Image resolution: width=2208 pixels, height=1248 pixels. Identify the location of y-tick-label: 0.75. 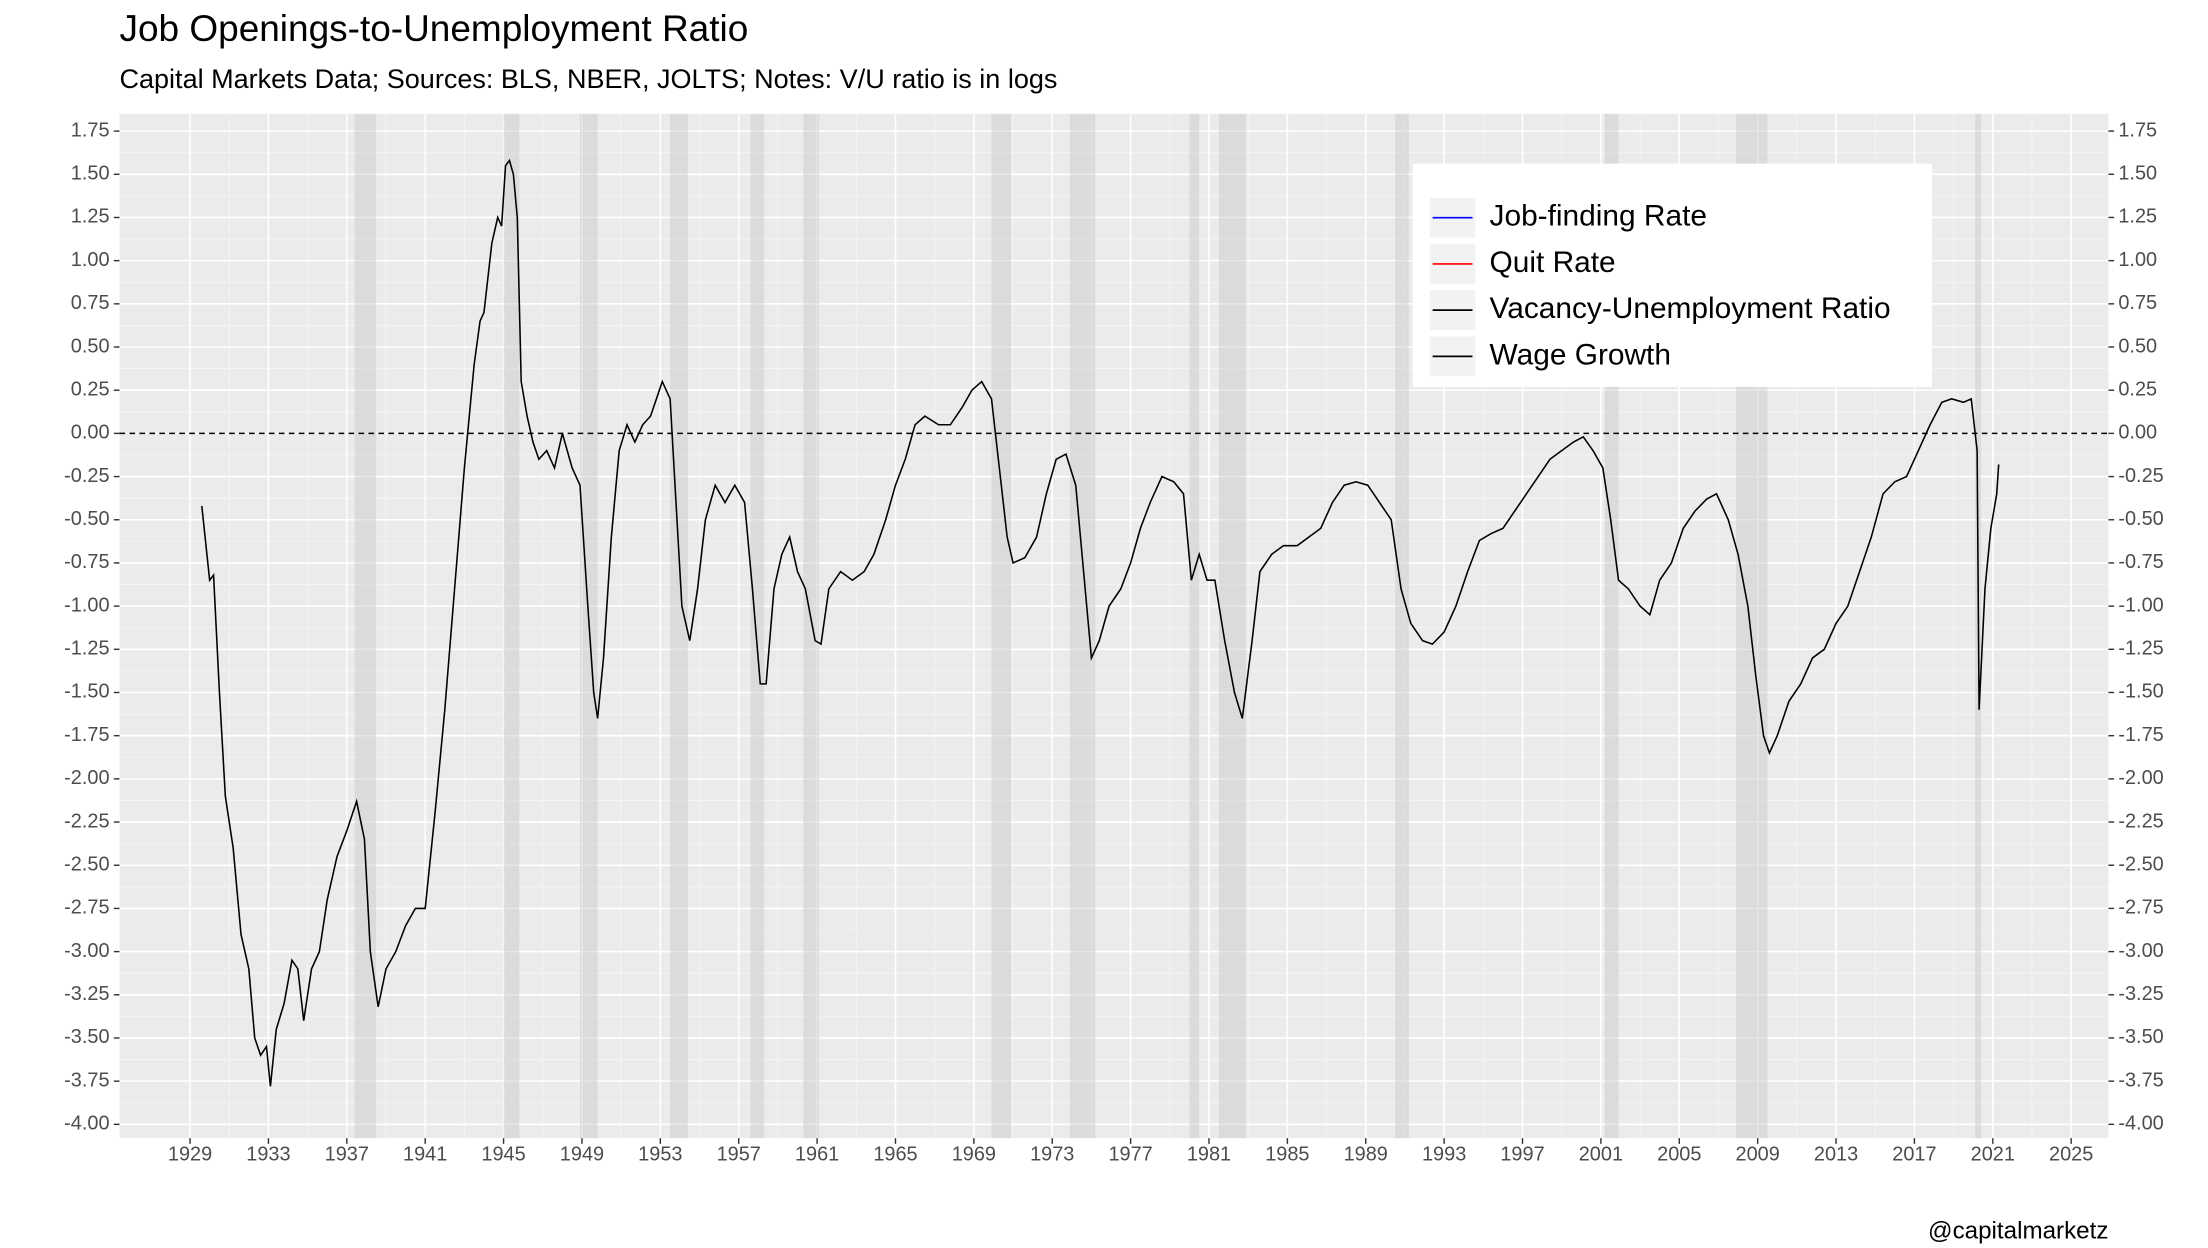
(90, 303).